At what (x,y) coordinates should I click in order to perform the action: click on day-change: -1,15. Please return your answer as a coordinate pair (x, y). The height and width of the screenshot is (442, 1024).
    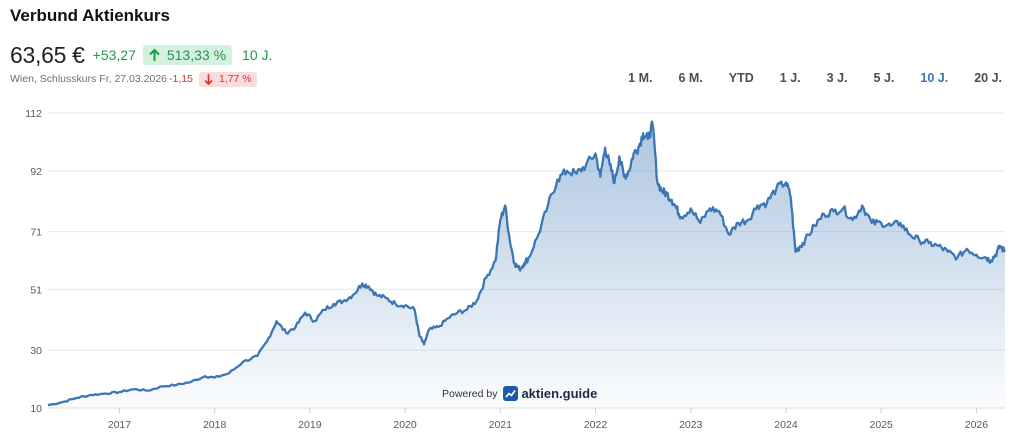
    Looking at the image, I should click on (181, 79).